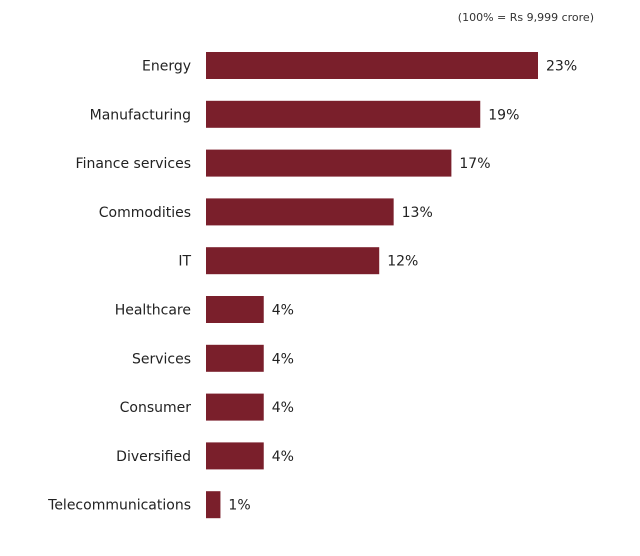  I want to click on category-label: Healthcare, so click(153, 311).